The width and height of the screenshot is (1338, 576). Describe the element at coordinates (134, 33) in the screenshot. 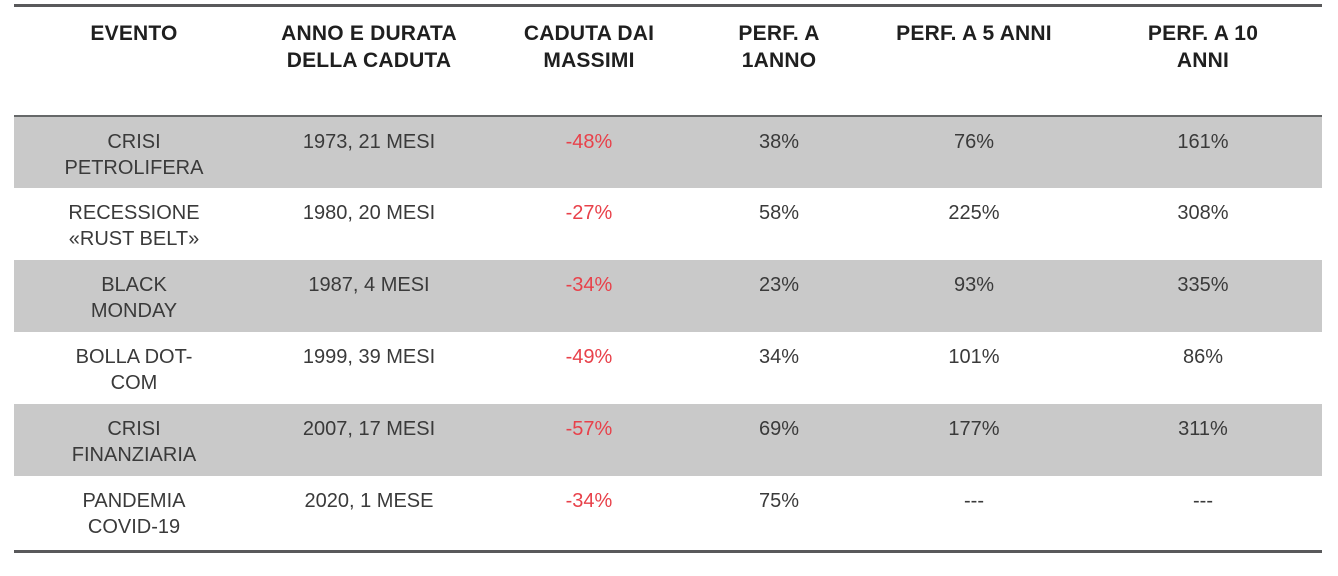

I see `header-evento: EVENTO` at that location.